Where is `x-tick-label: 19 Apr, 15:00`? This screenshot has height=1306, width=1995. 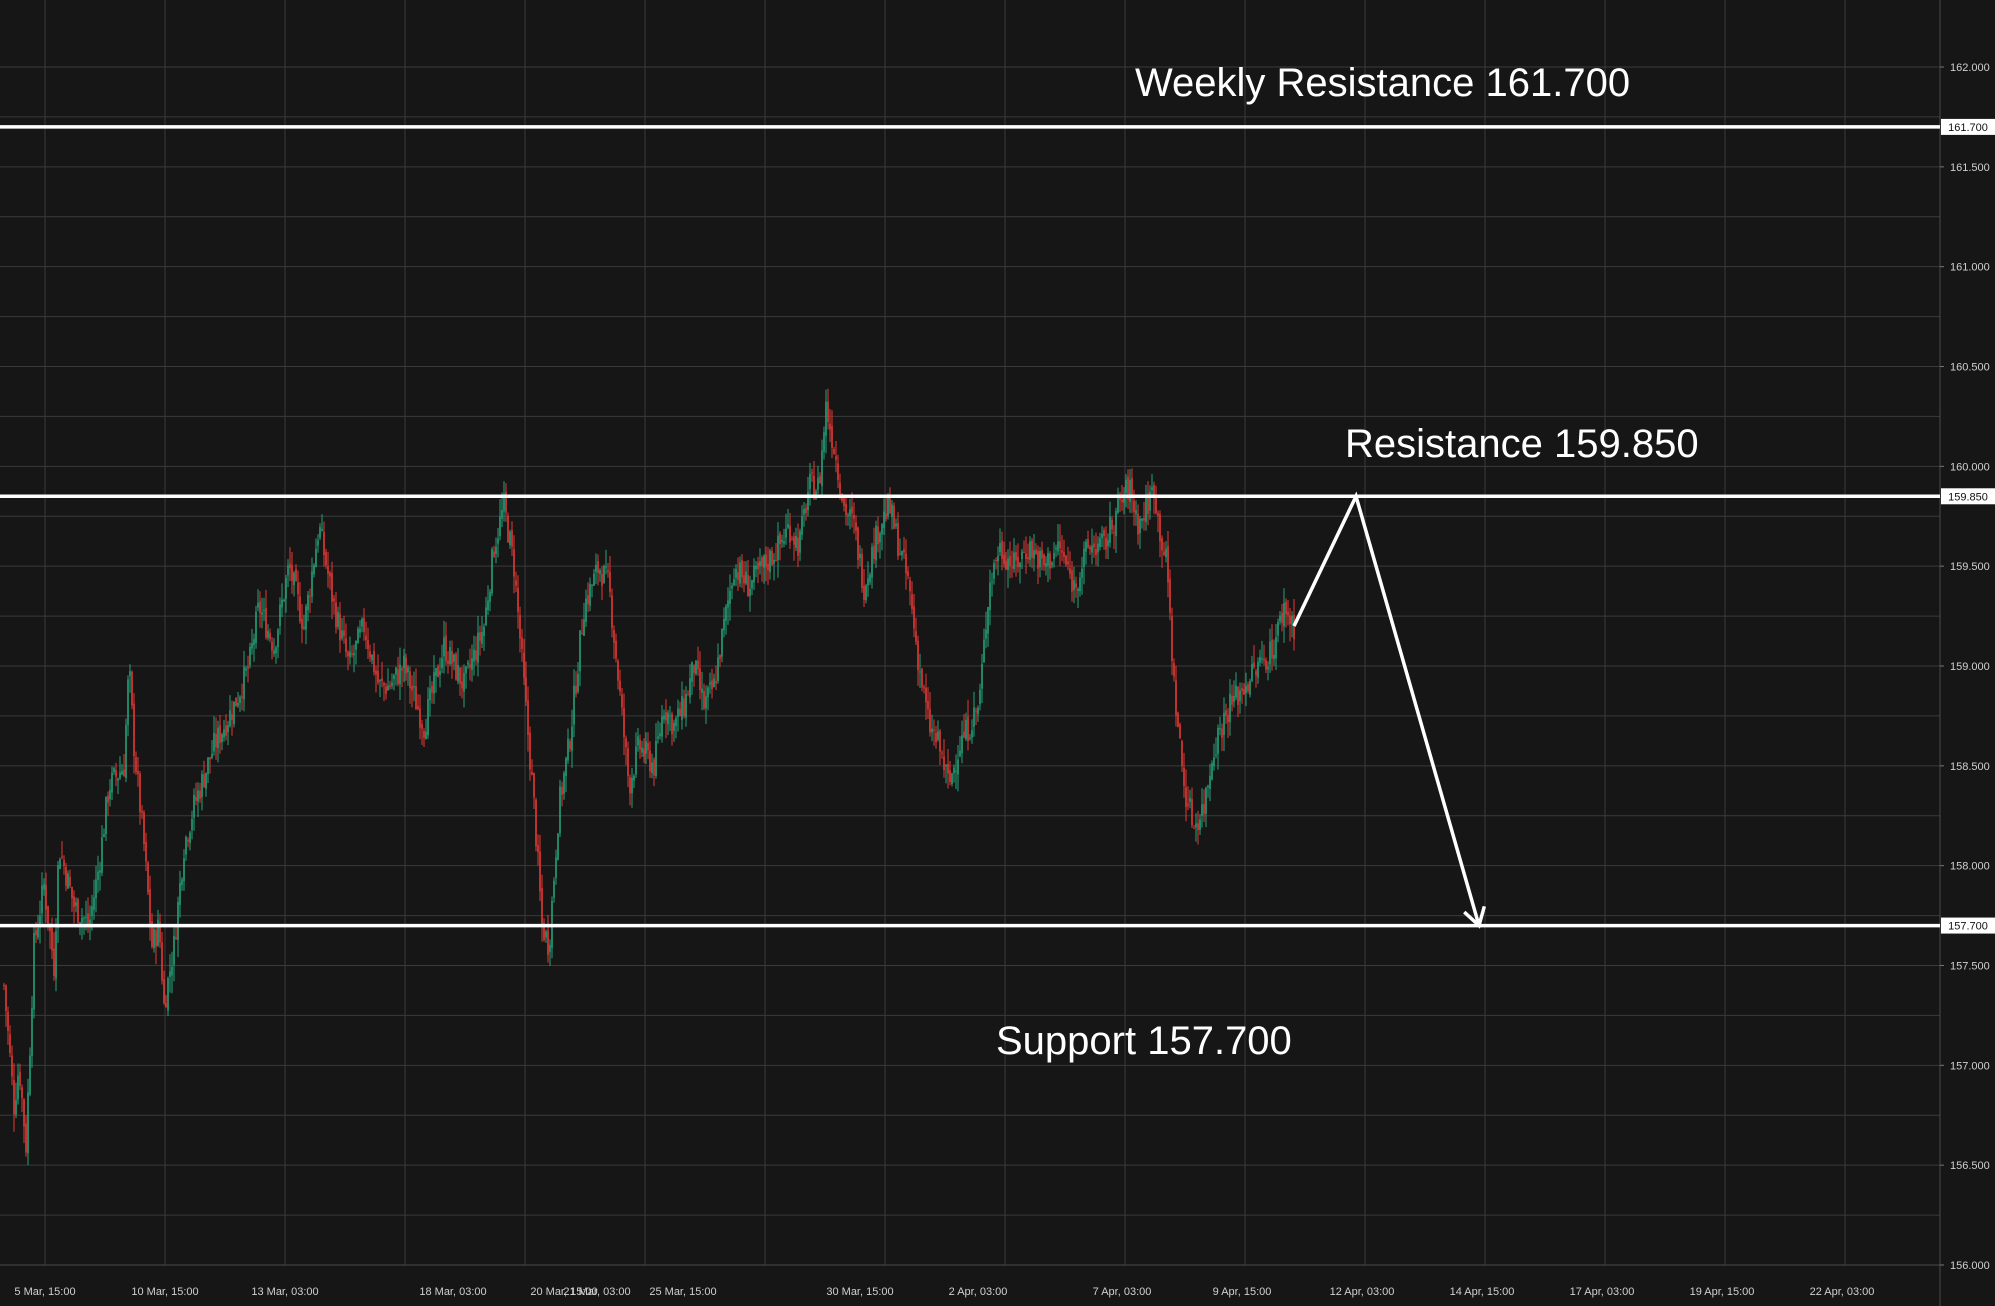 x-tick-label: 19 Apr, 15:00 is located at coordinates (1722, 1292).